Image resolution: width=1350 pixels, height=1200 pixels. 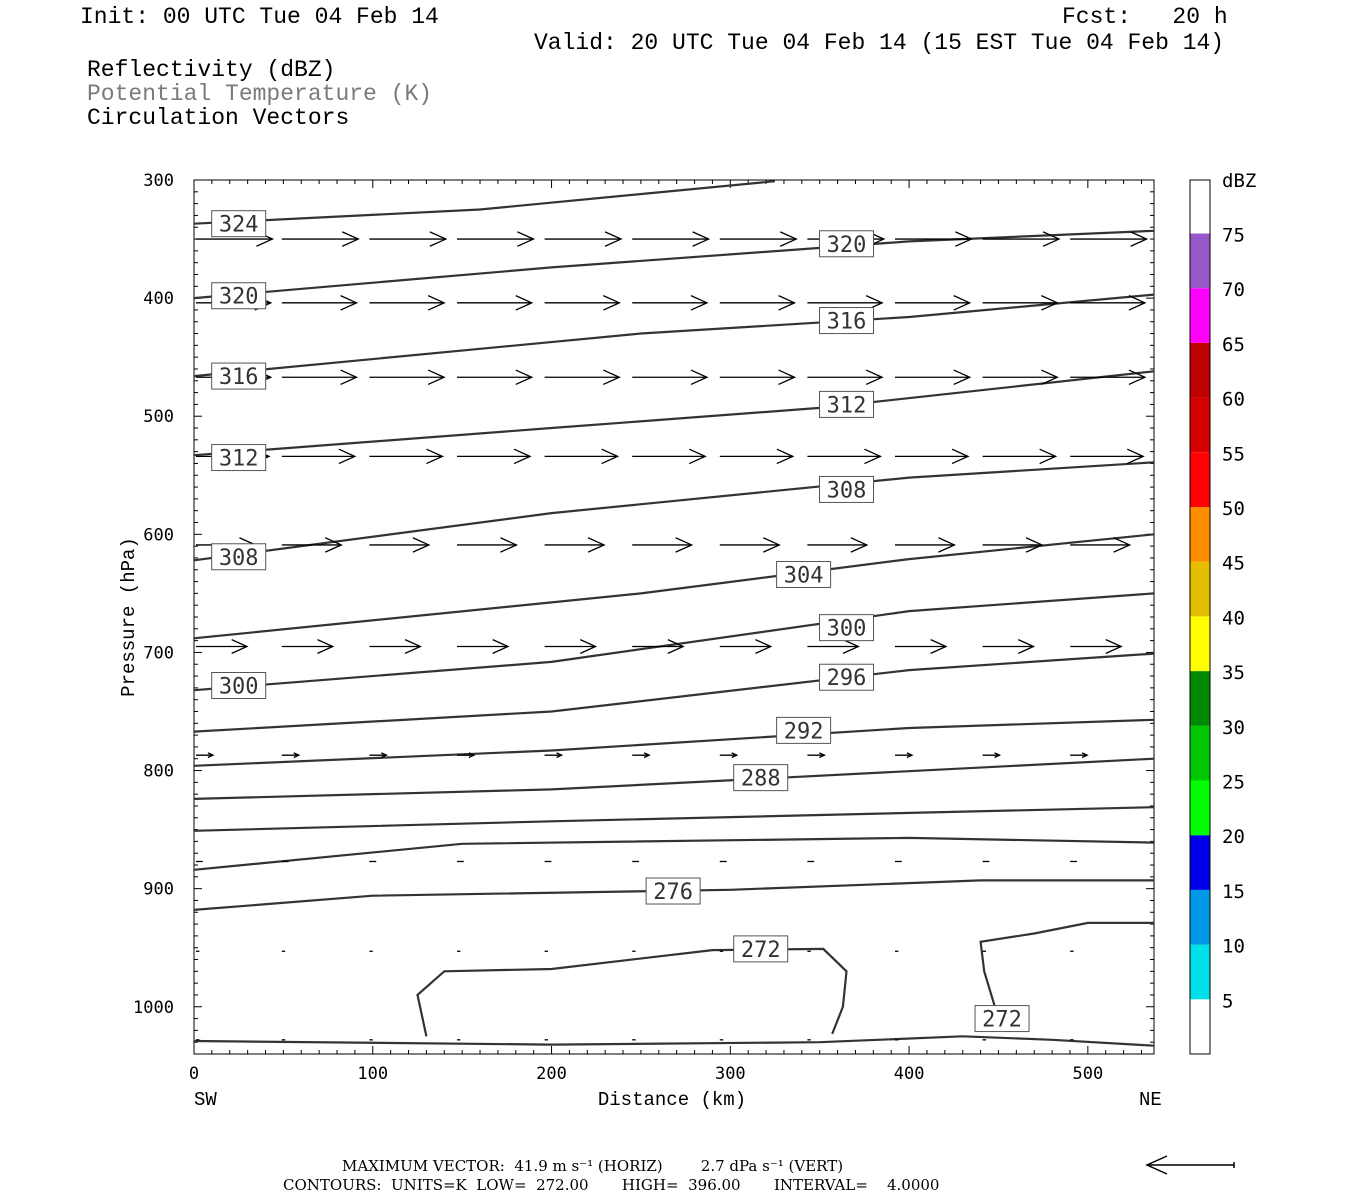 What do you see at coordinates (158, 772) in the screenshot?
I see `y-tick-label: 800` at bounding box center [158, 772].